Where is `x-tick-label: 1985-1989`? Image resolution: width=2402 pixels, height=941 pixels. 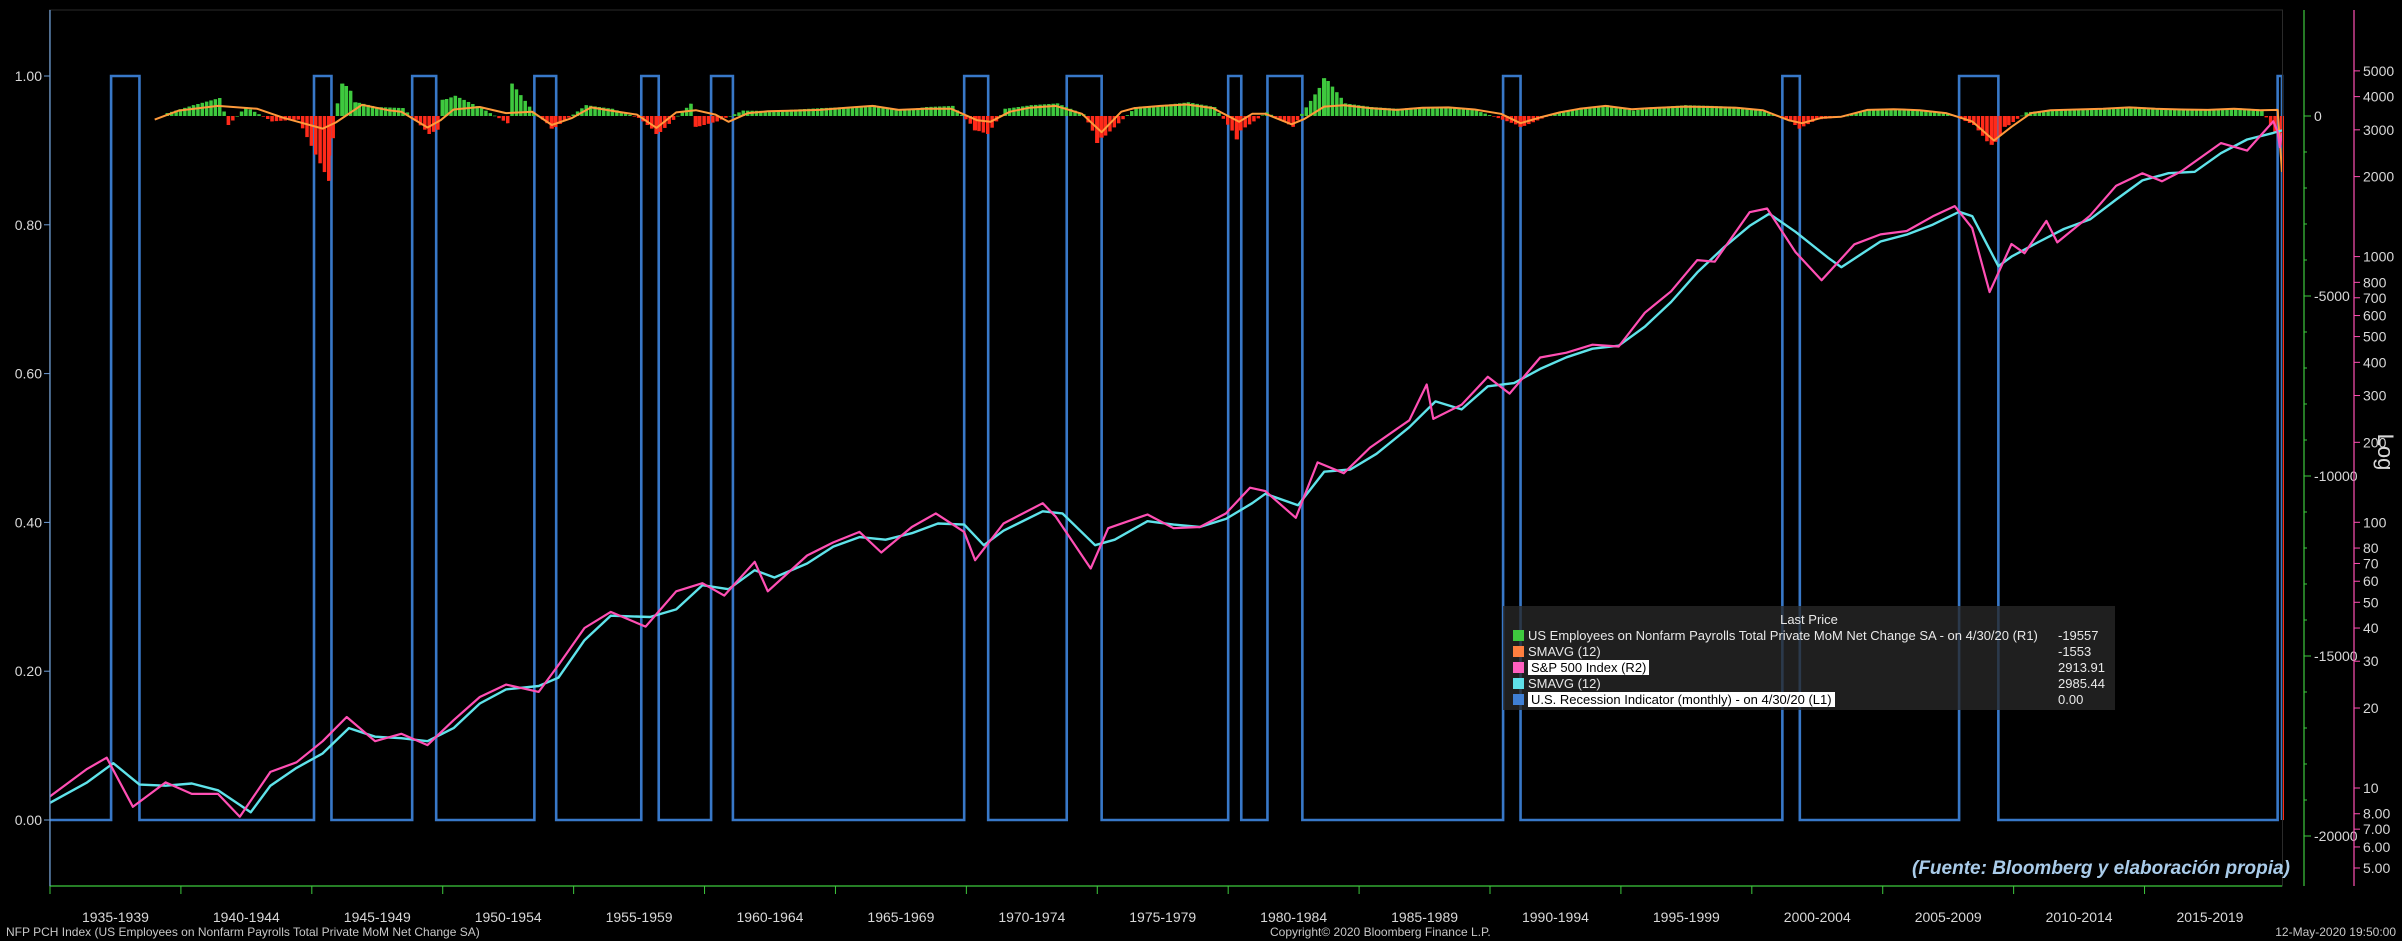
x-tick-label: 1985-1989 is located at coordinates (1424, 917).